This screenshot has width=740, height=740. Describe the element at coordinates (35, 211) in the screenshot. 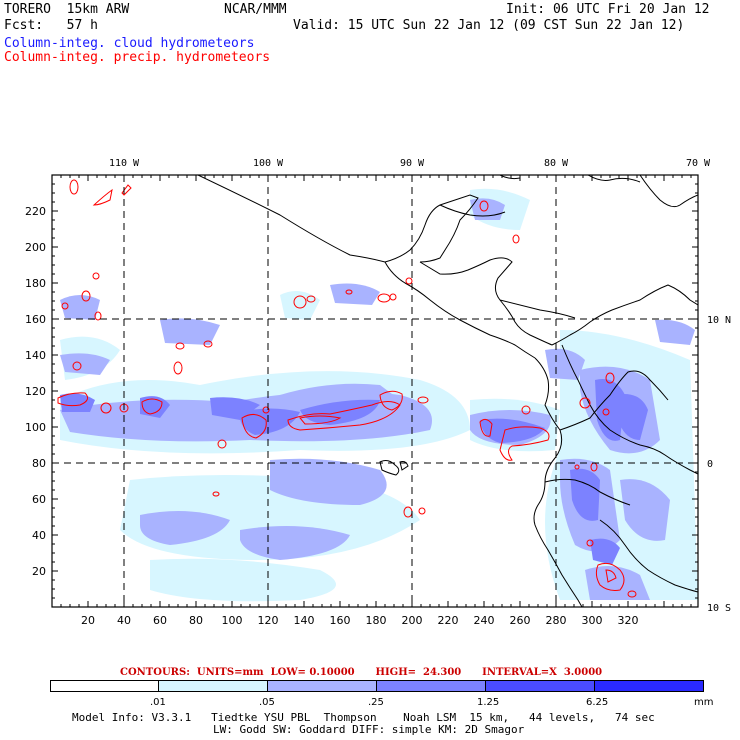

I see `y-tick-label: 220` at that location.